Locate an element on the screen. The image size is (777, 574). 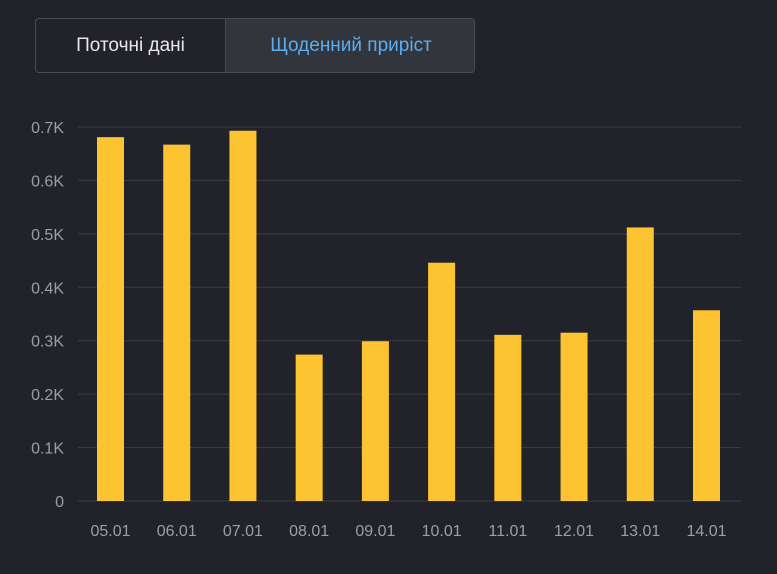
view-toggle: Поточні дані Щоденний приріст is located at coordinates (255, 45).